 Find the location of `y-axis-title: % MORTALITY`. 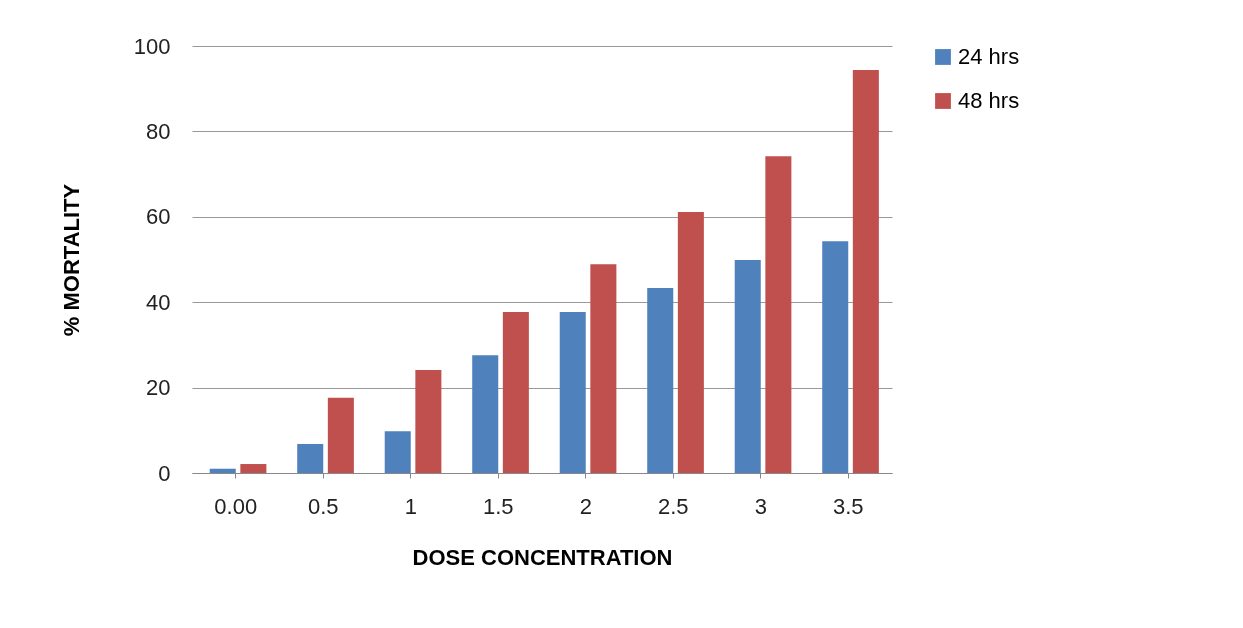

y-axis-title: % MORTALITY is located at coordinates (71, 260).